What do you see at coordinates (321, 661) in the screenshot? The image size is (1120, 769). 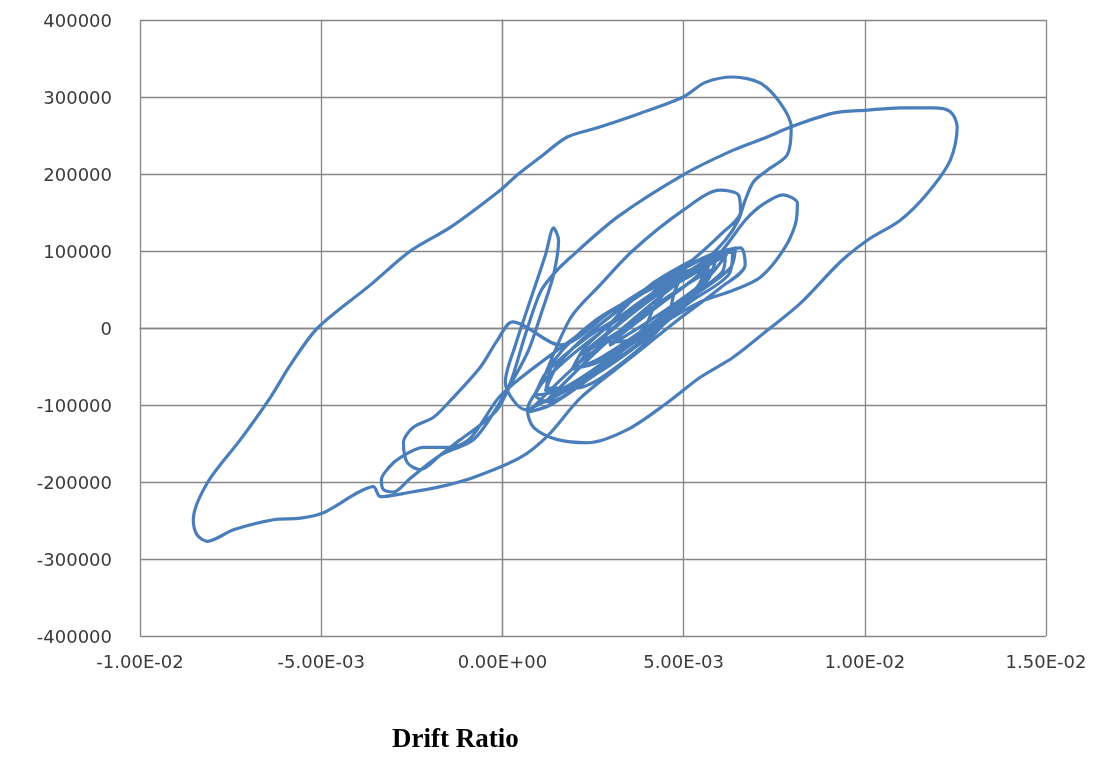 I see `x-tick-label: -5.00E-03` at bounding box center [321, 661].